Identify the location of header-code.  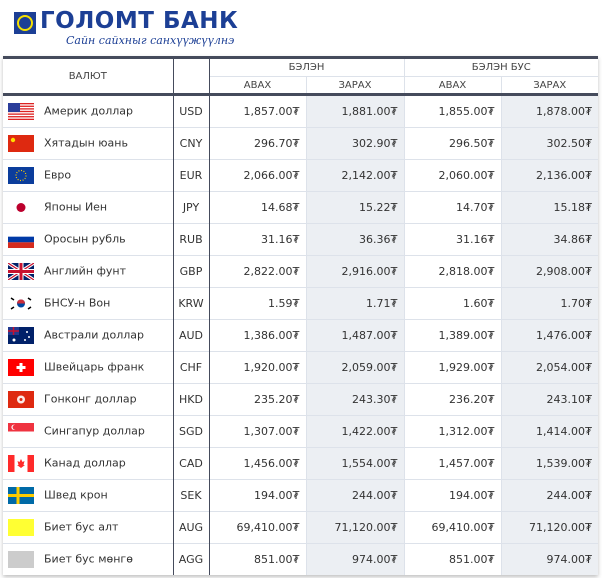
(191, 76).